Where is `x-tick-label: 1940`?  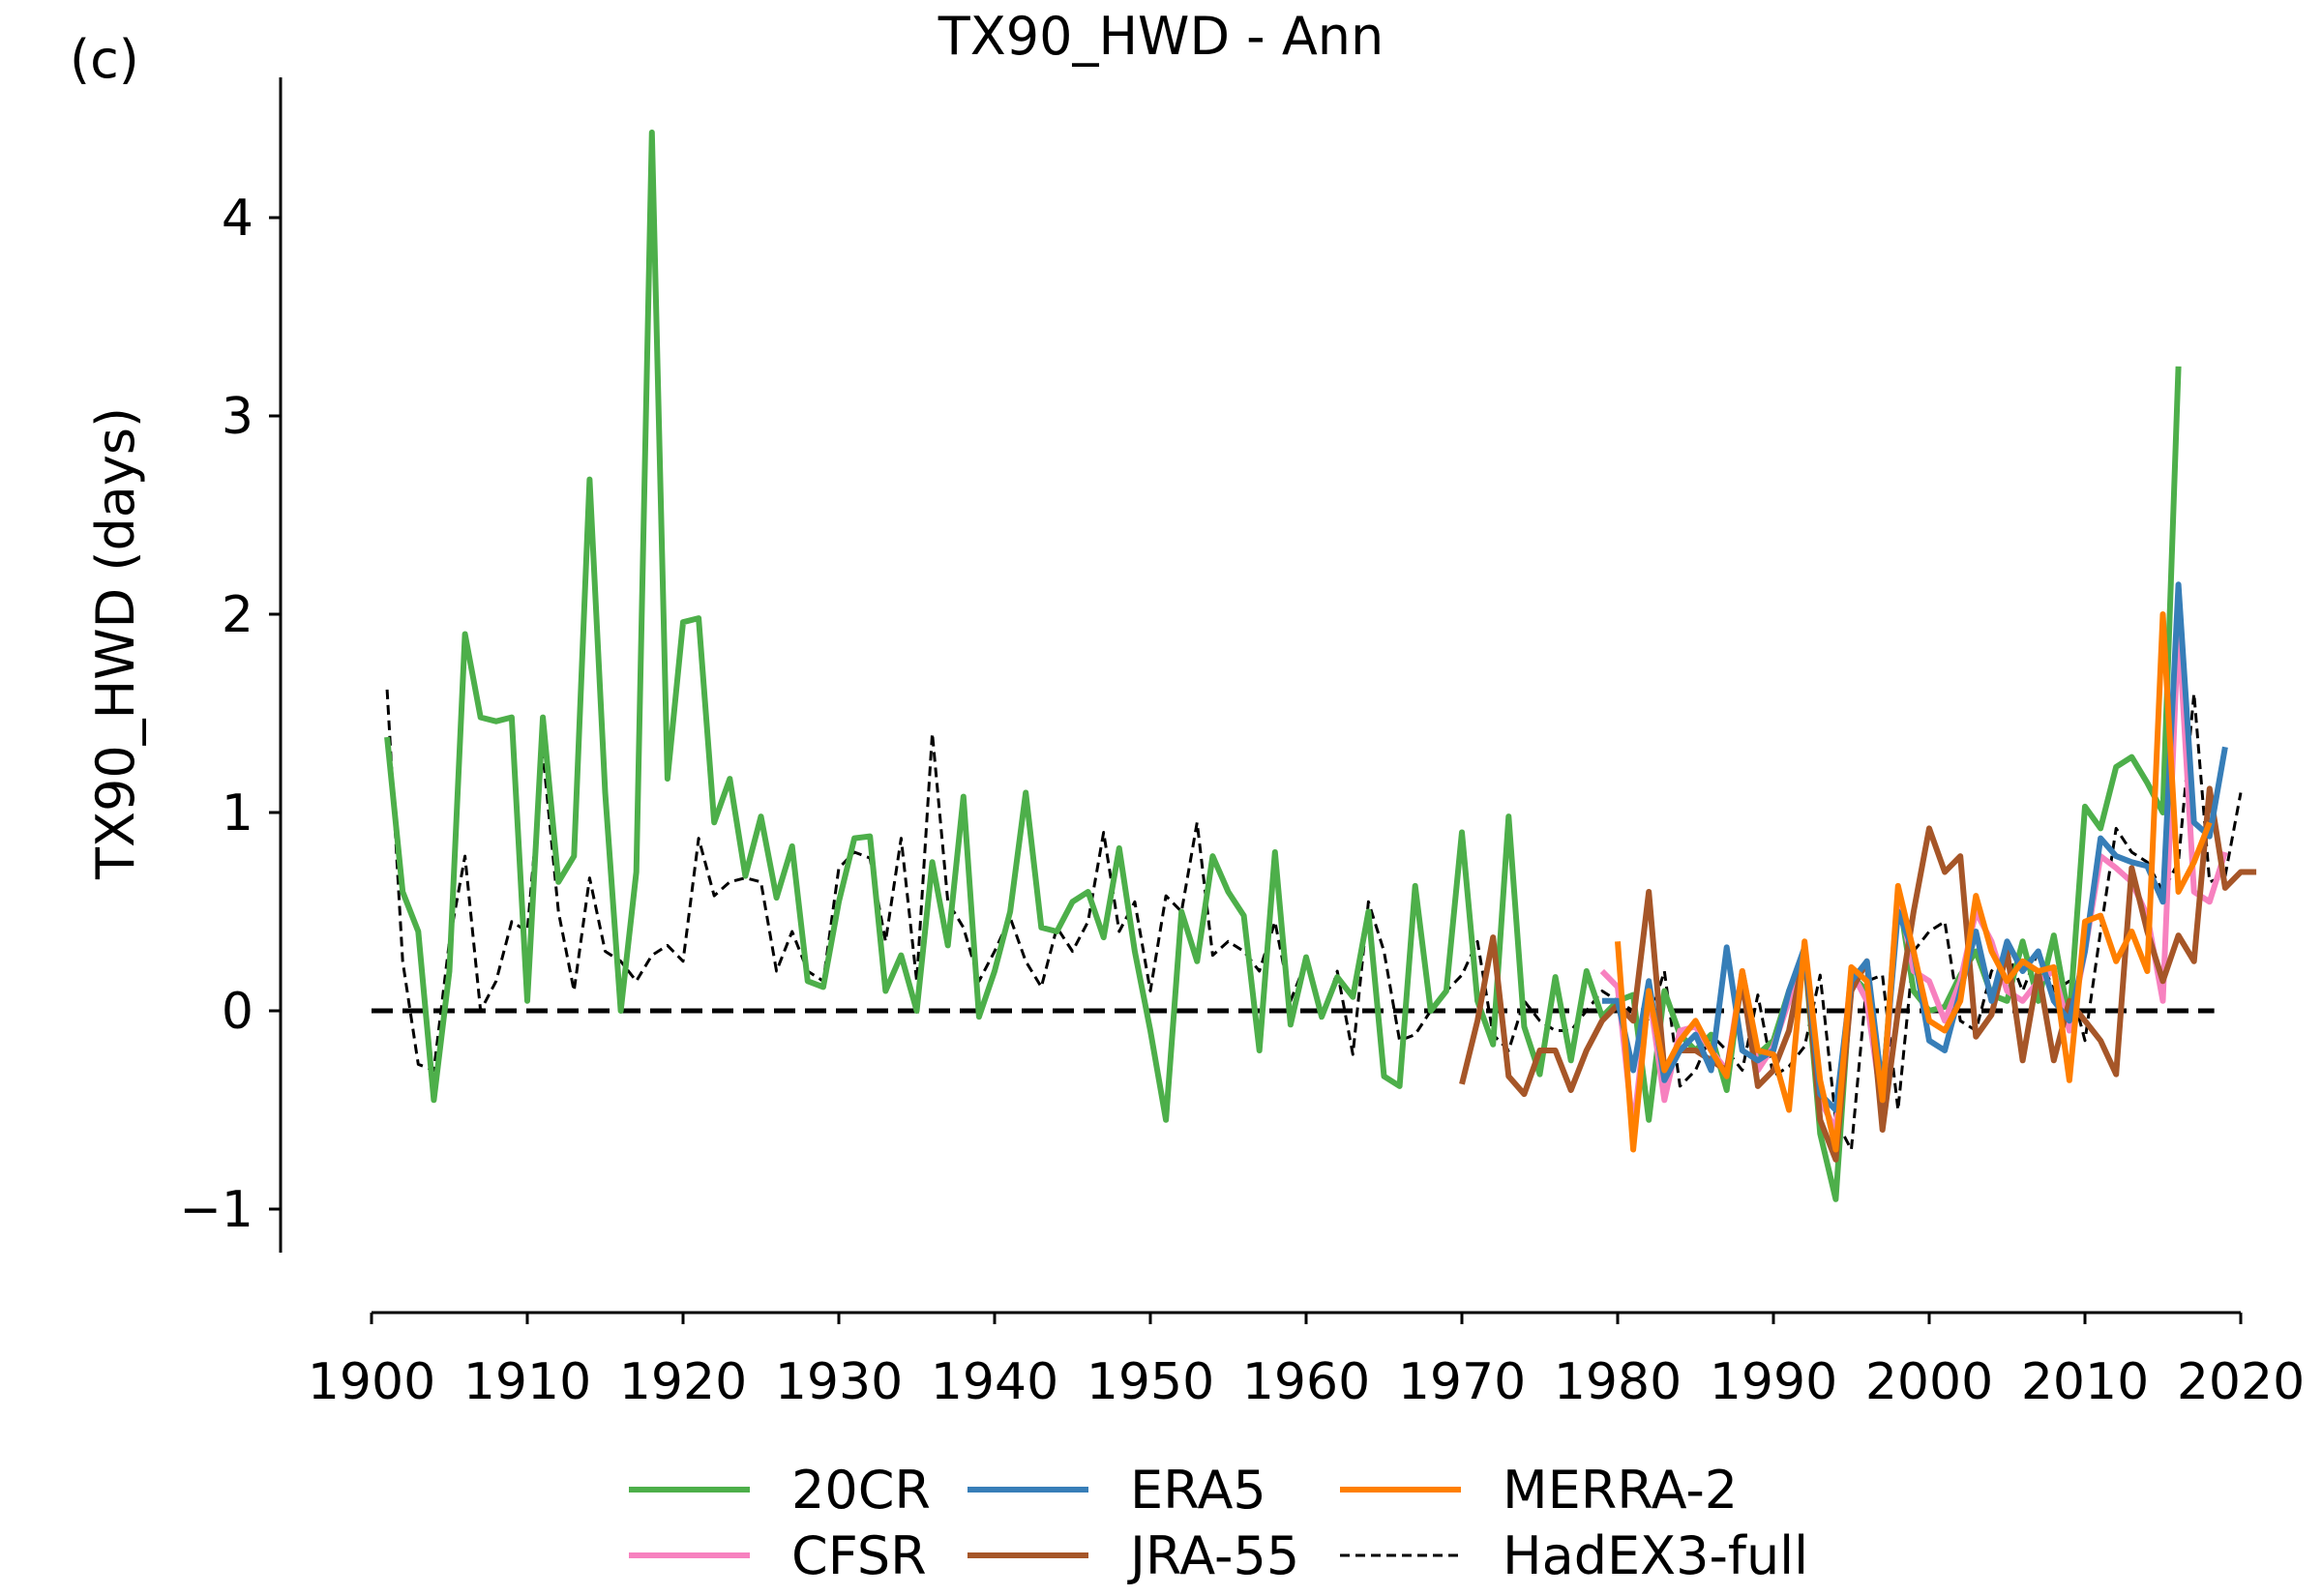
x-tick-label: 1940 is located at coordinates (994, 1382).